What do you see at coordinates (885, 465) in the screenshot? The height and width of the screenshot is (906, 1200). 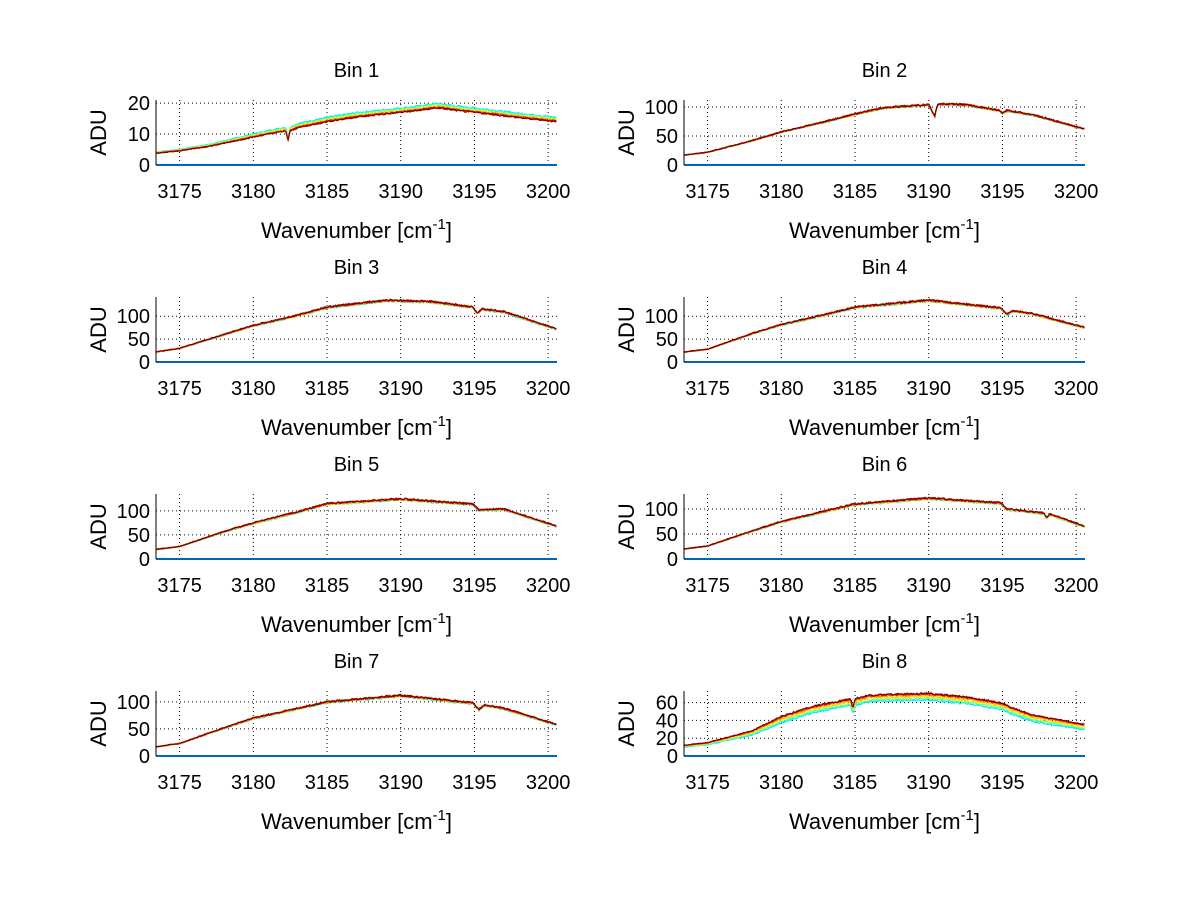 I see `subplot-title: Bin 6` at bounding box center [885, 465].